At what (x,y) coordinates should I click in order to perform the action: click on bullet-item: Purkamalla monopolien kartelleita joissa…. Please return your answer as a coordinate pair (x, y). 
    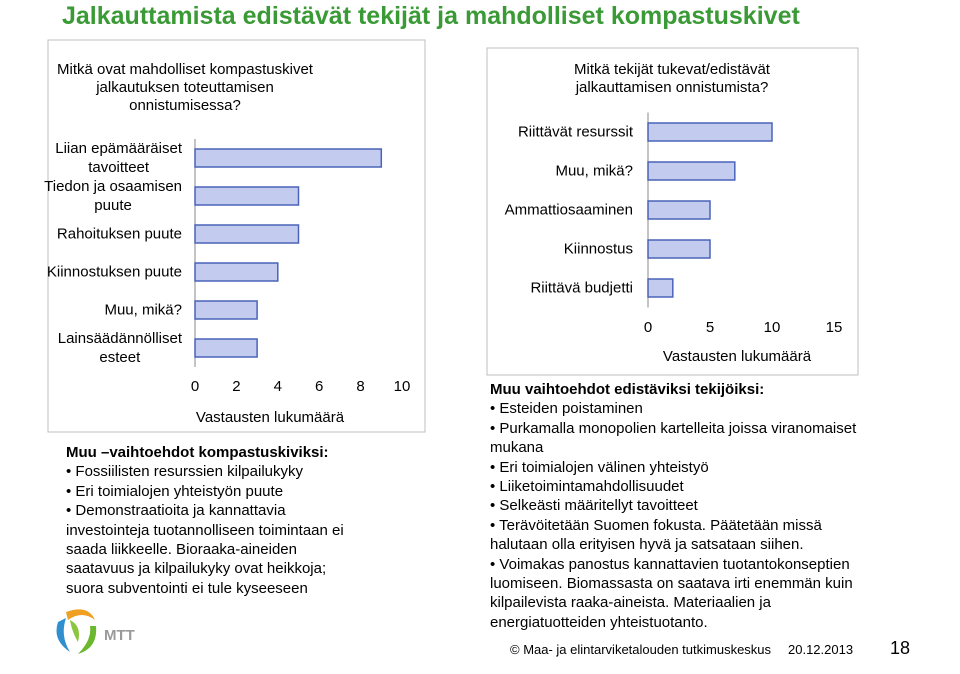
    Looking at the image, I should click on (686, 438).